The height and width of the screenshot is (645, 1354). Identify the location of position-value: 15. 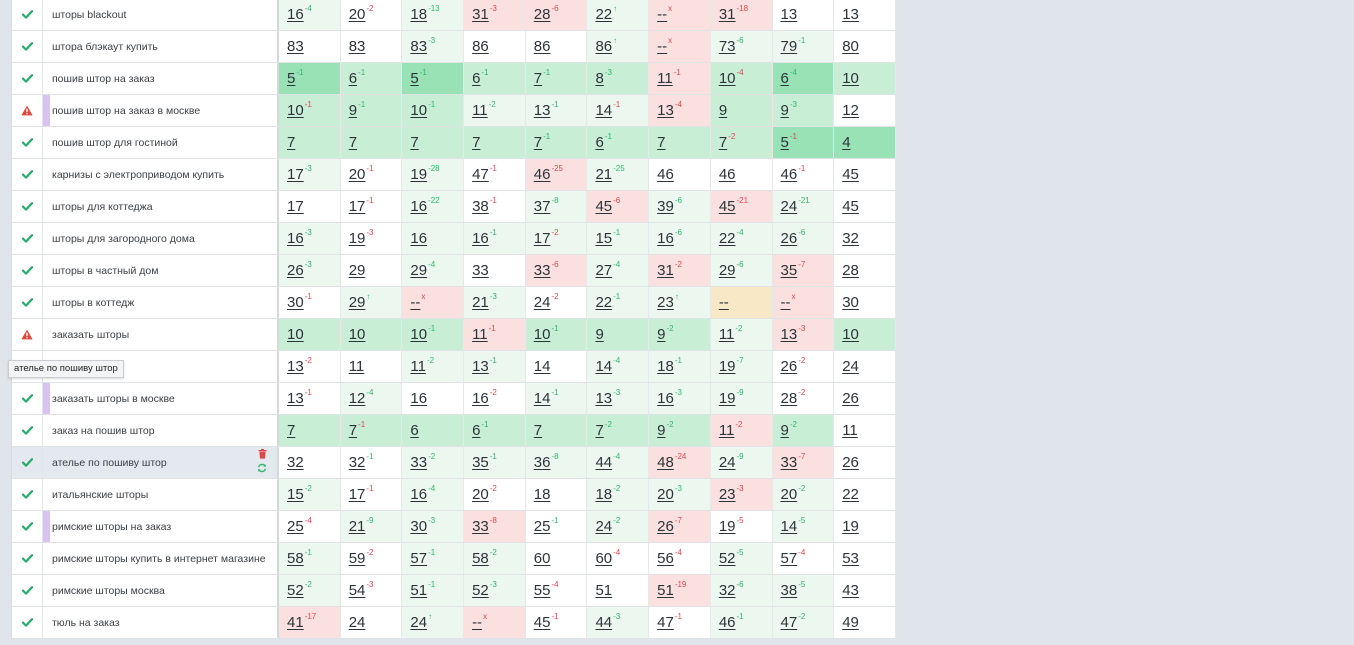
(295, 494).